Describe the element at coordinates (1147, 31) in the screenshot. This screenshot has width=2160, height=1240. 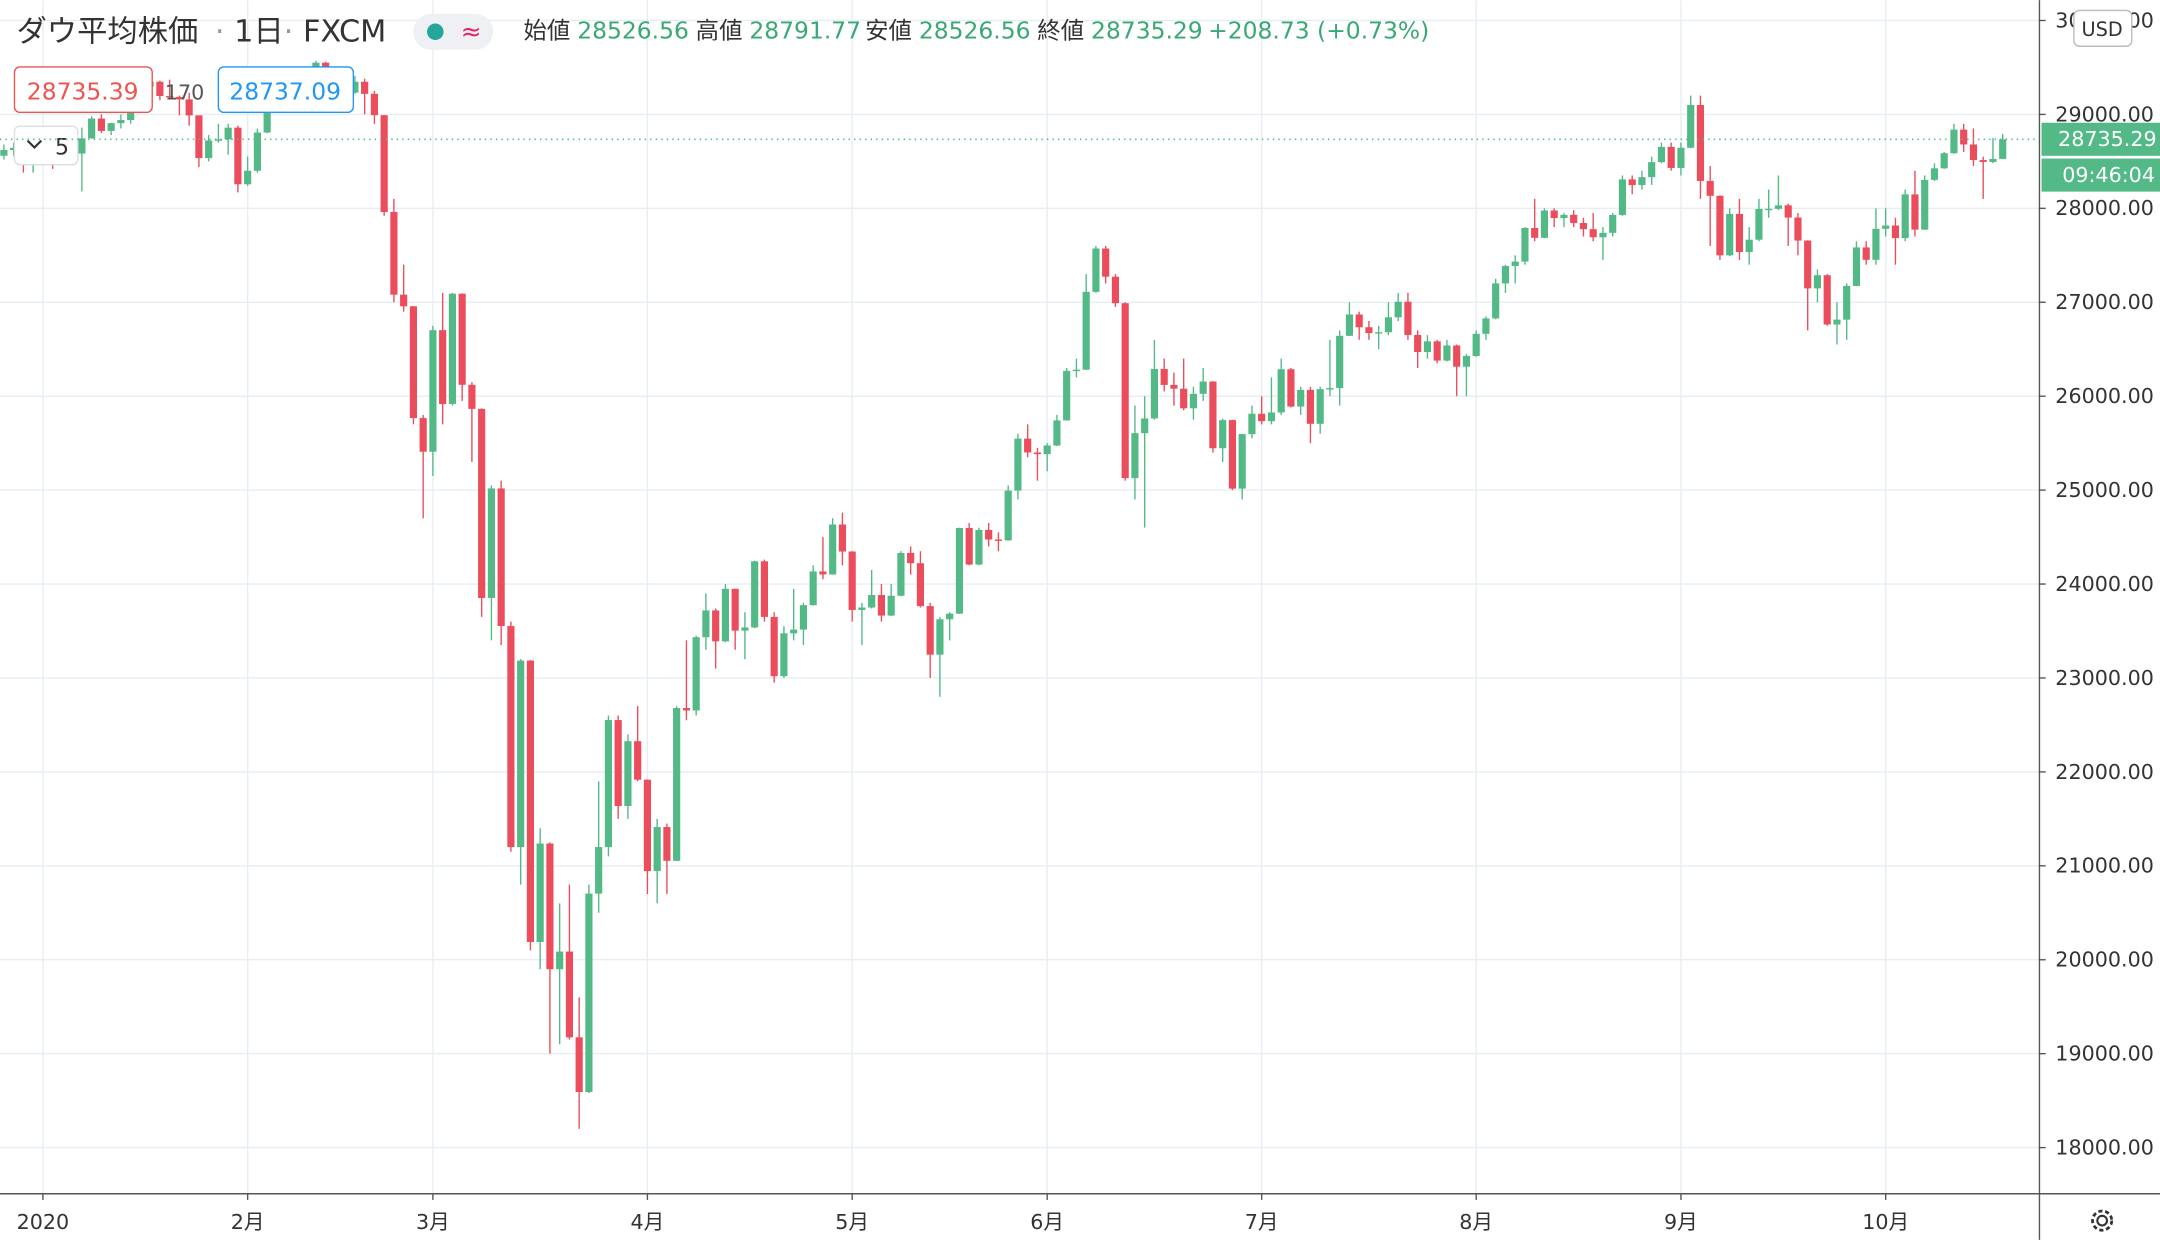
I see `close-value: 28735.29` at that location.